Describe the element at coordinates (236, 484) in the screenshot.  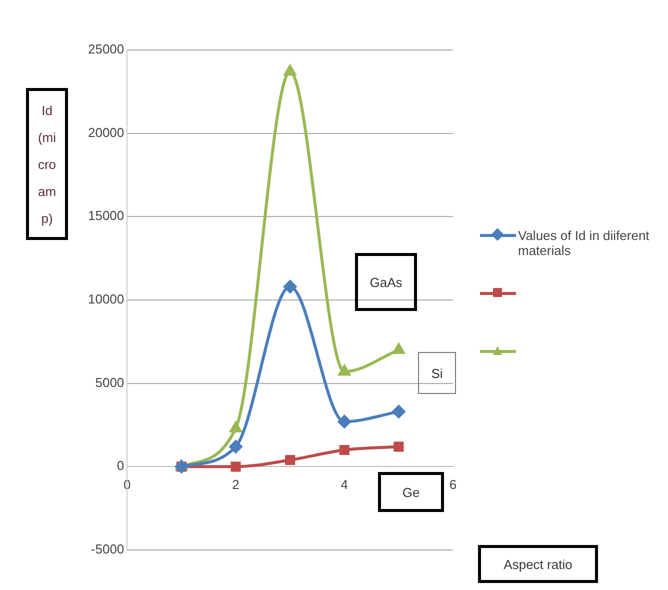
I see `x-tick-label: 2` at that location.